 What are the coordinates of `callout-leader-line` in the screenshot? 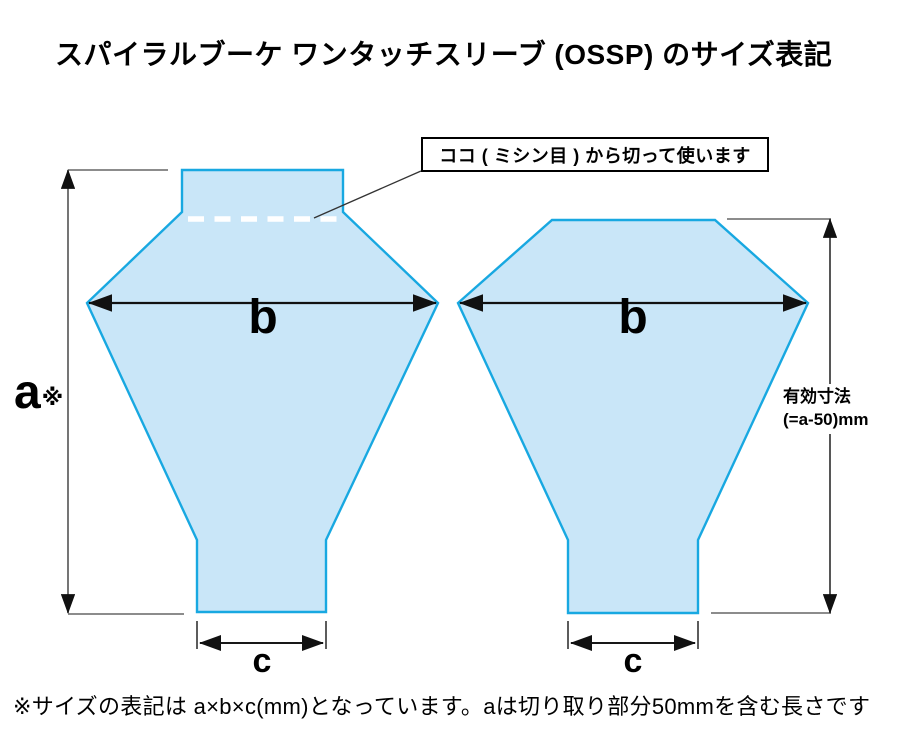 It's located at (367, 194).